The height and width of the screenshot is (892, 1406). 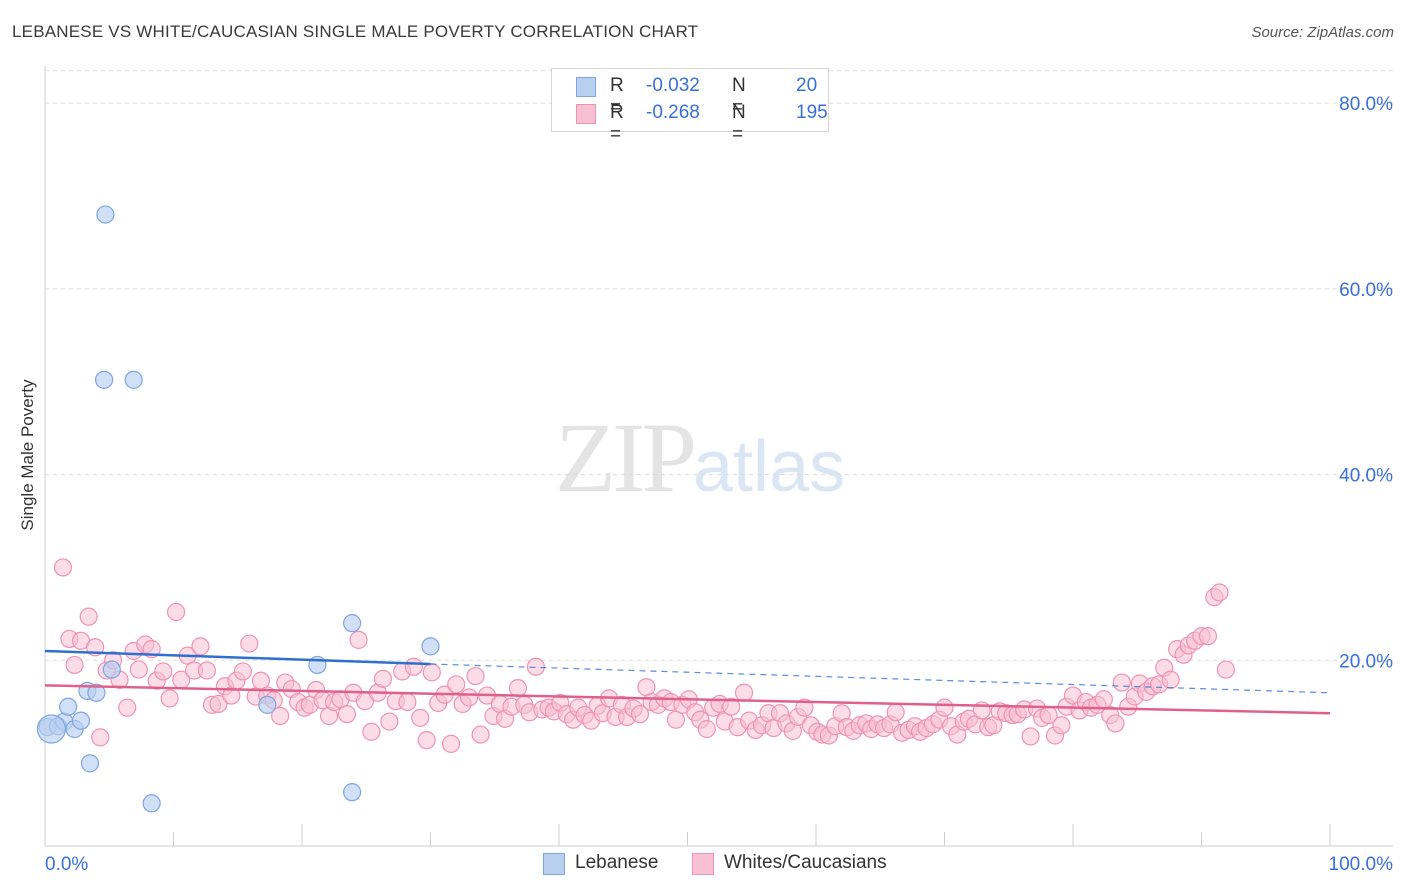 I want to click on watermark: ZIPatlas, so click(x=700, y=457).